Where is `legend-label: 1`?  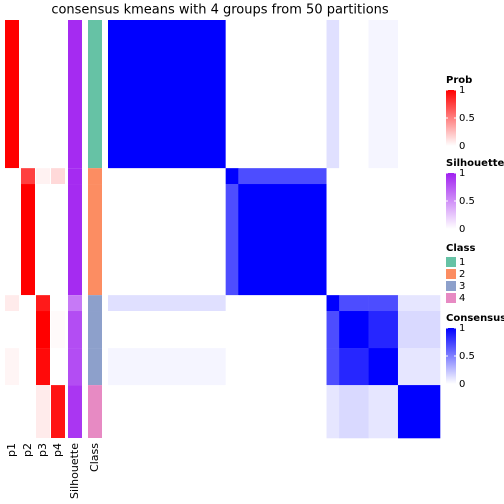 legend-label: 1 is located at coordinates (462, 262).